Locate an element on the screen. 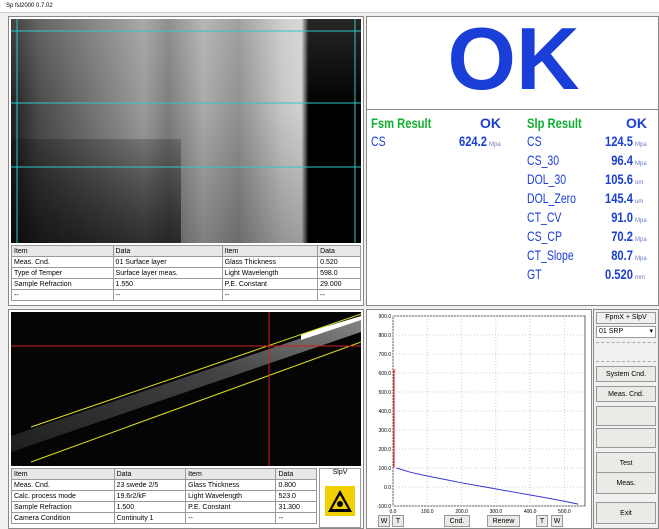  status-ok: OK is located at coordinates (513, 58).